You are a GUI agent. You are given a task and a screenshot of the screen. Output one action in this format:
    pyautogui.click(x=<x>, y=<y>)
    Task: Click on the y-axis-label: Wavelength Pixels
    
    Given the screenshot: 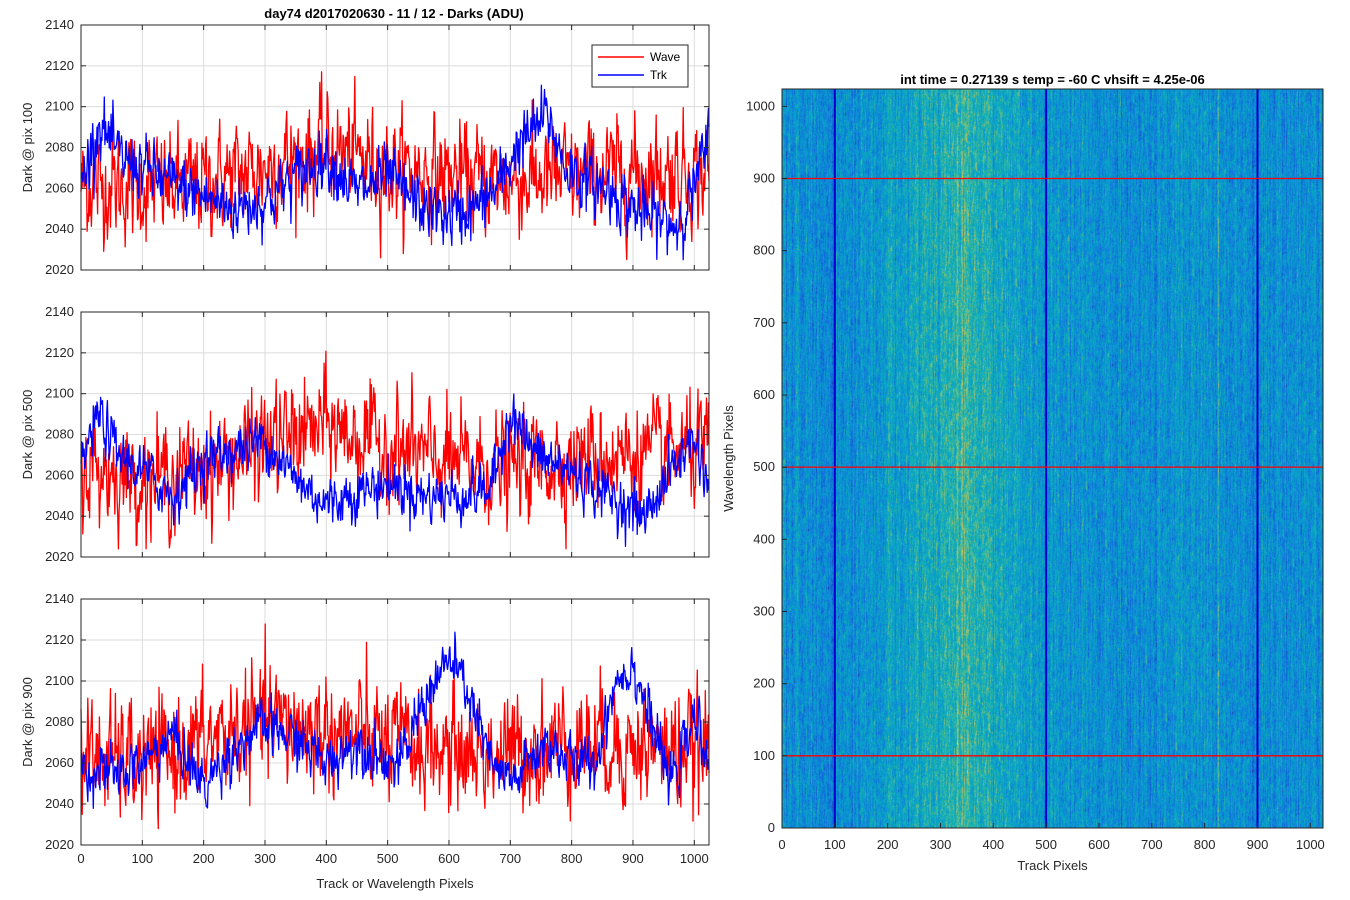 What is the action you would take?
    pyautogui.click(x=728, y=458)
    